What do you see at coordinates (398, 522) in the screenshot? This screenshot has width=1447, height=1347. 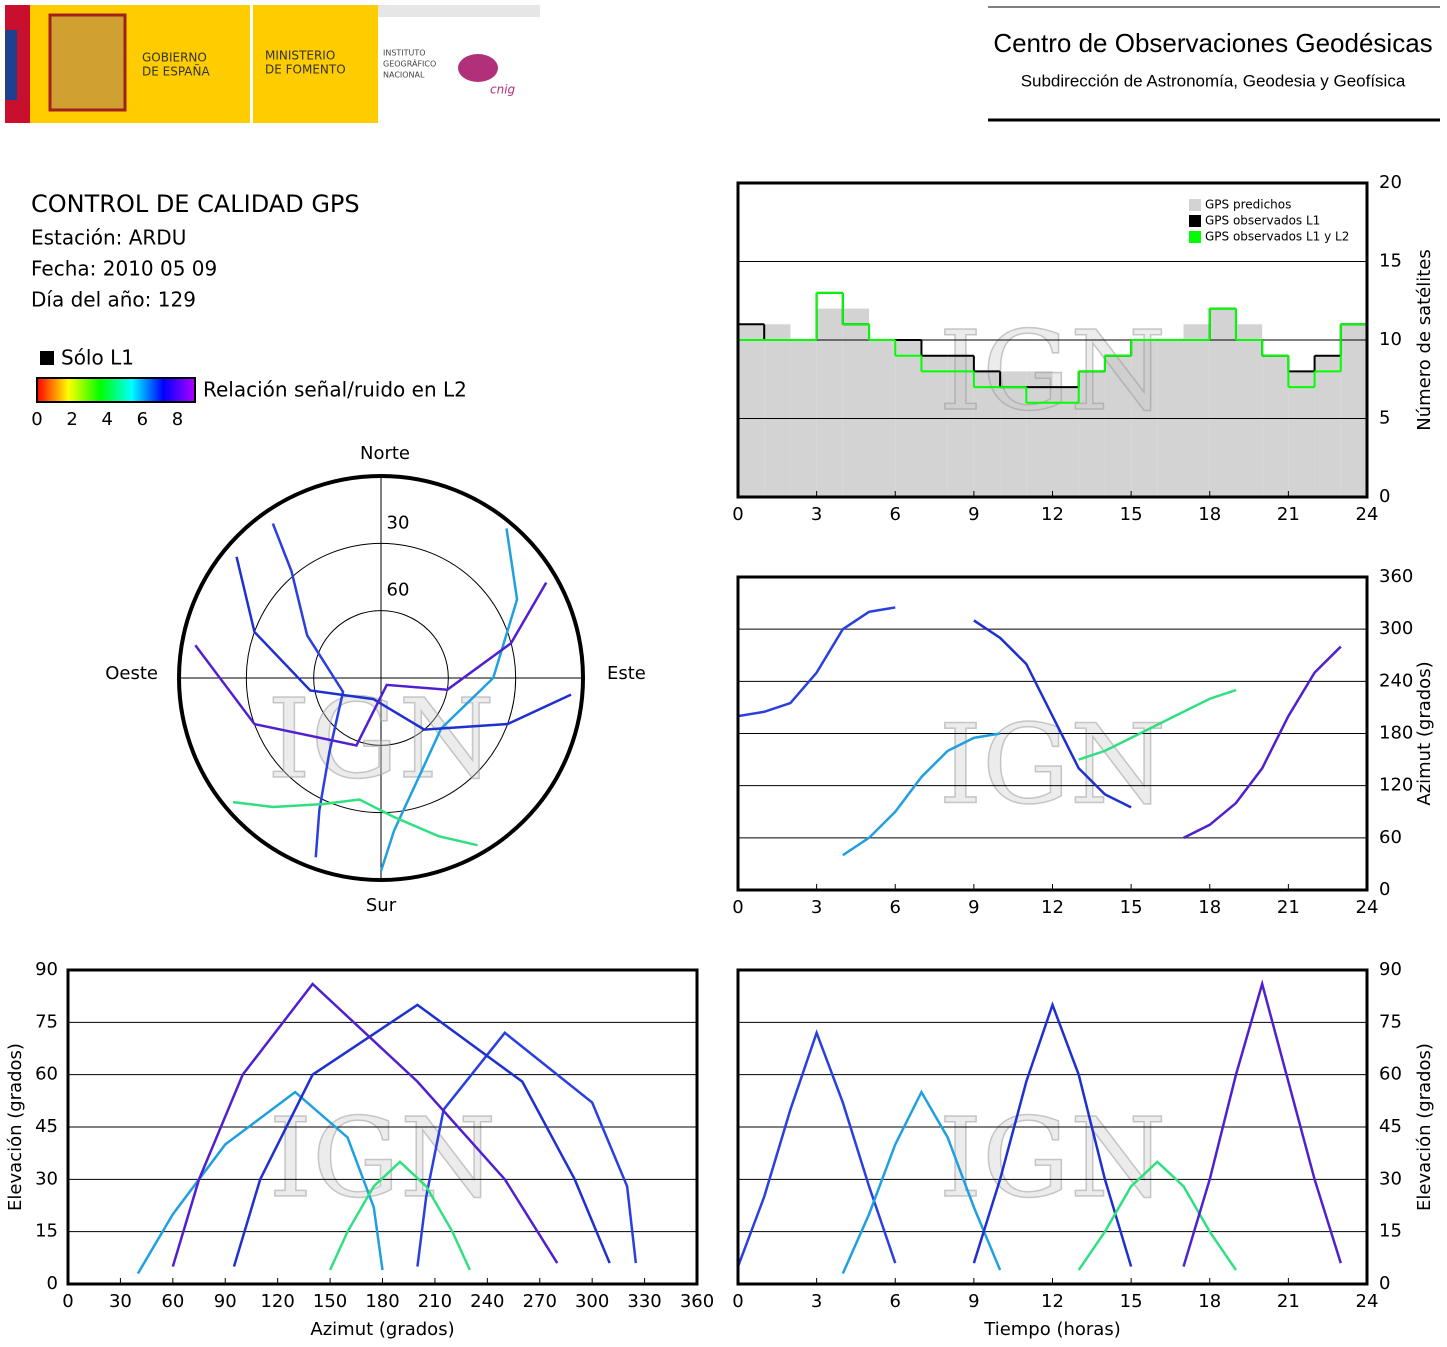 I see `ring-label: 30` at bounding box center [398, 522].